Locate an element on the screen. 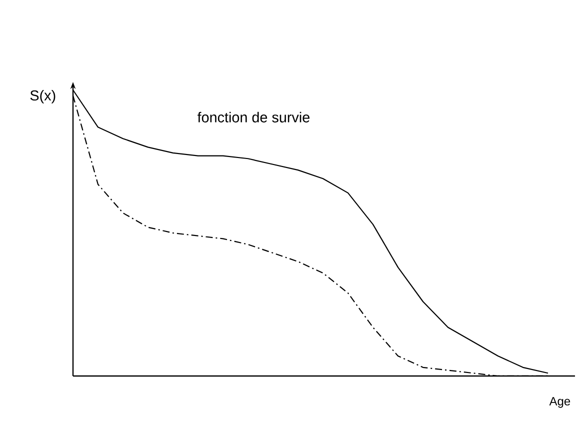 This screenshot has height=425, width=582. x-axis-title: Age is located at coordinates (559, 402).